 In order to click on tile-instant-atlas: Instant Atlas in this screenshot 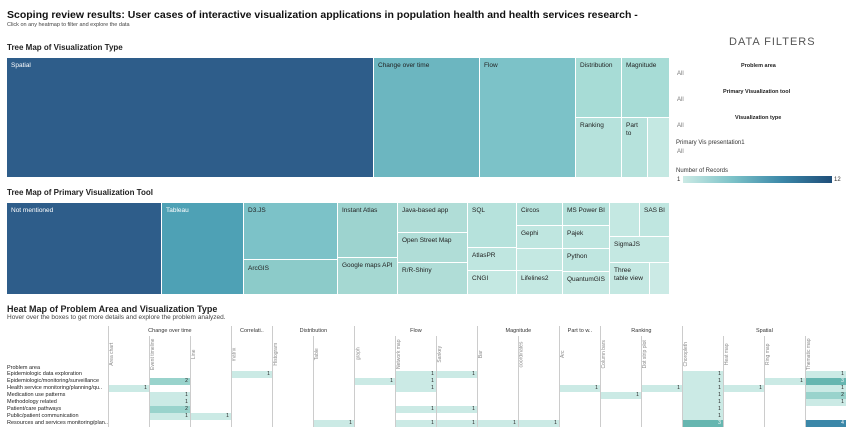, I will do `click(368, 230)`.